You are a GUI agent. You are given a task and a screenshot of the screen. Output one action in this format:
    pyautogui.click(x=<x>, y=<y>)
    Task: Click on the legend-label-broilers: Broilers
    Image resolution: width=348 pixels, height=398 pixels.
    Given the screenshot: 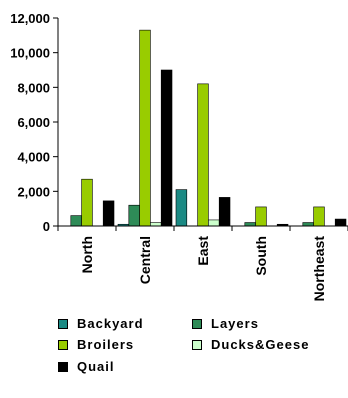 What is the action you would take?
    pyautogui.click(x=106, y=344)
    